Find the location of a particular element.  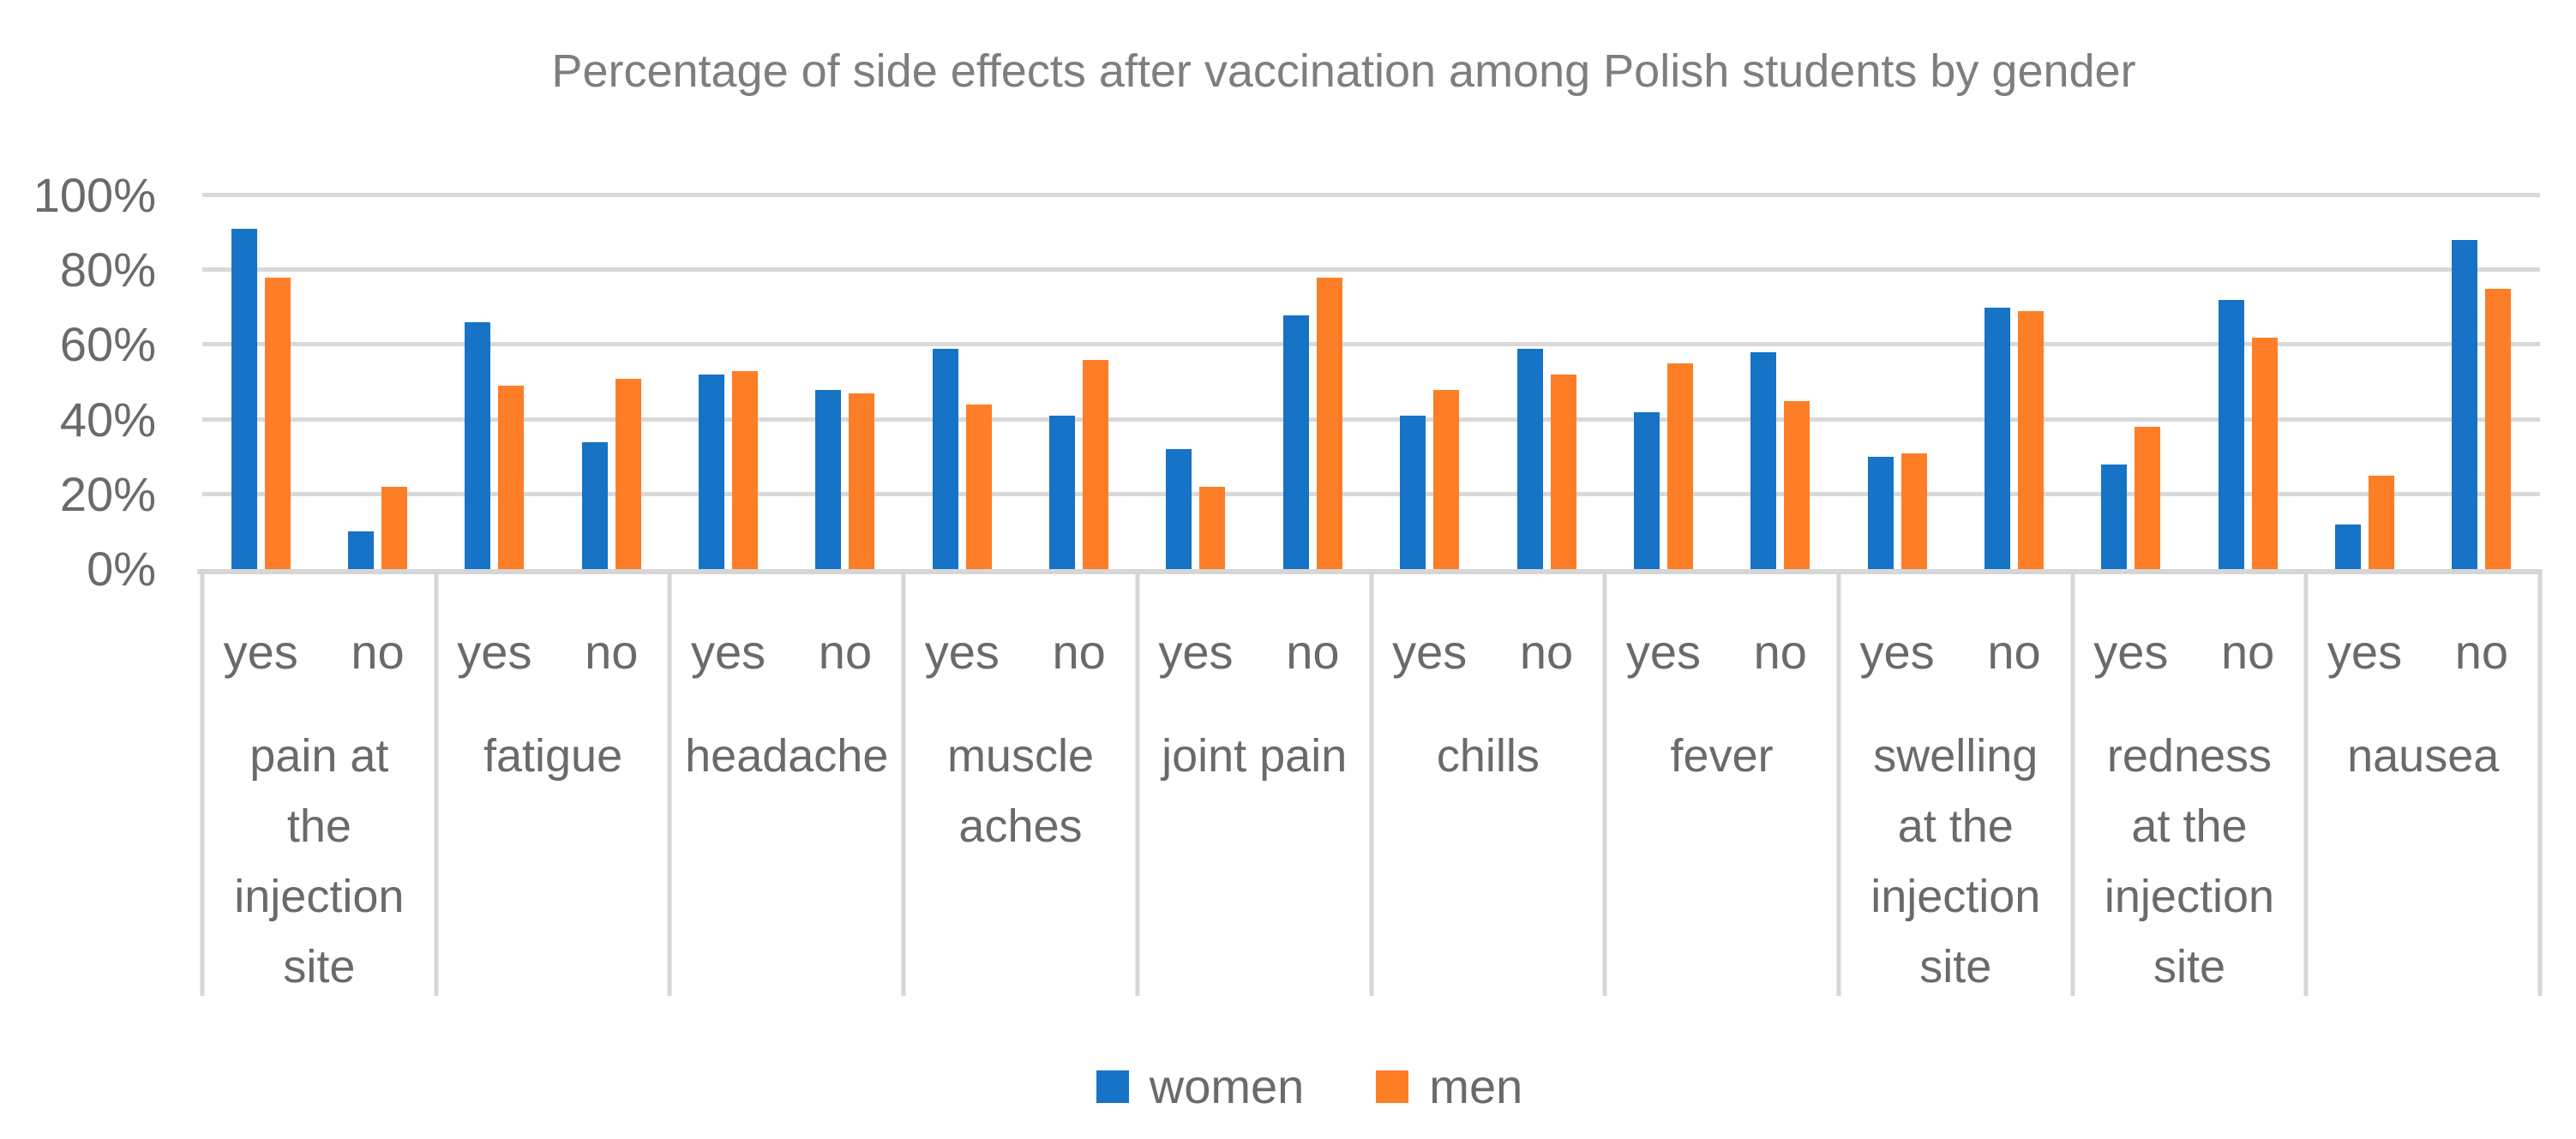

subcat-cell-fever: yes no is located at coordinates (1722, 652).